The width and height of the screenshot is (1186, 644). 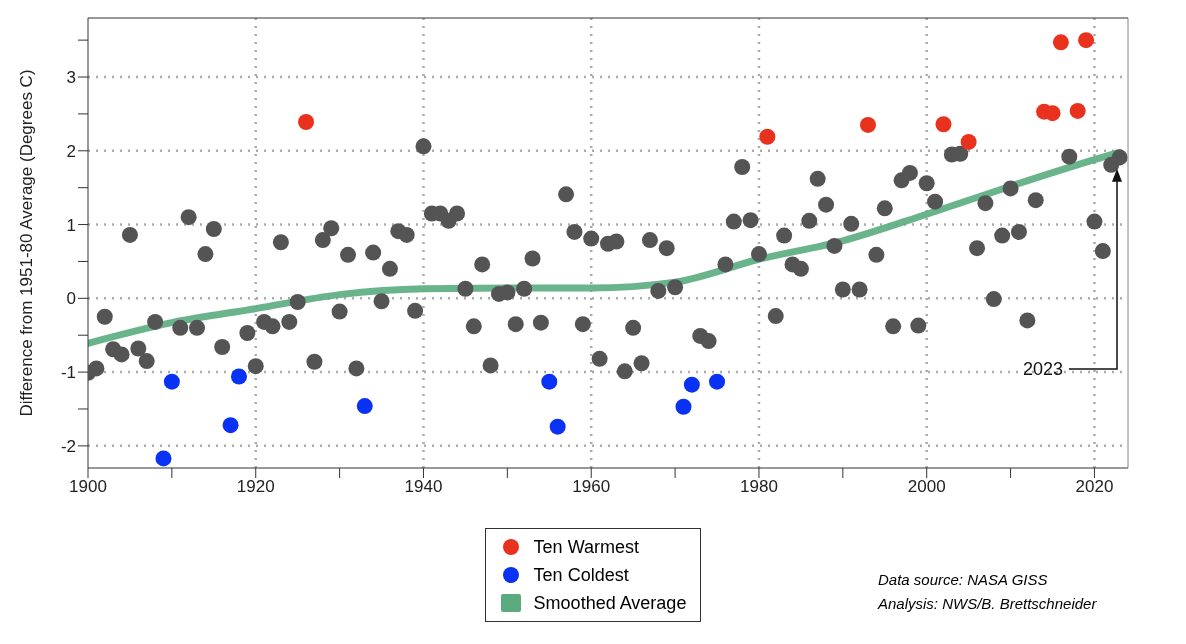 What do you see at coordinates (1042, 369) in the screenshot?
I see `annotation: 2023` at bounding box center [1042, 369].